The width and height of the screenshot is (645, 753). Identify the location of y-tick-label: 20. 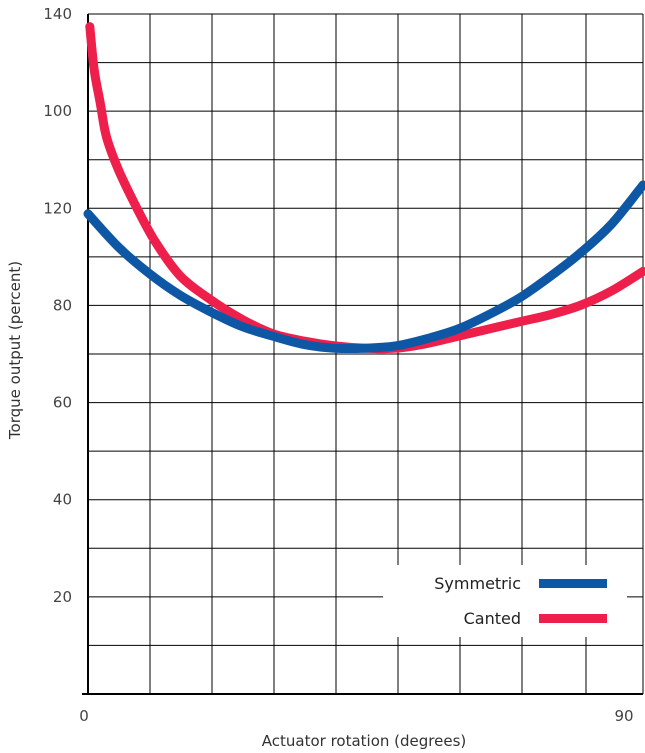
(62, 597).